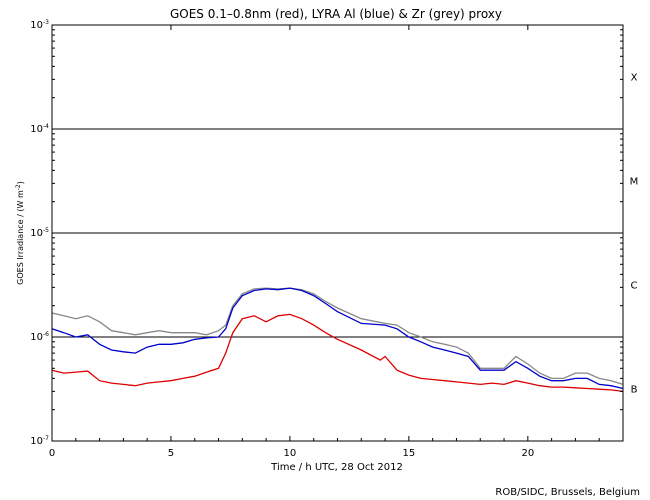  Describe the element at coordinates (634, 181) in the screenshot. I see `flare-class-label-m: M` at that location.